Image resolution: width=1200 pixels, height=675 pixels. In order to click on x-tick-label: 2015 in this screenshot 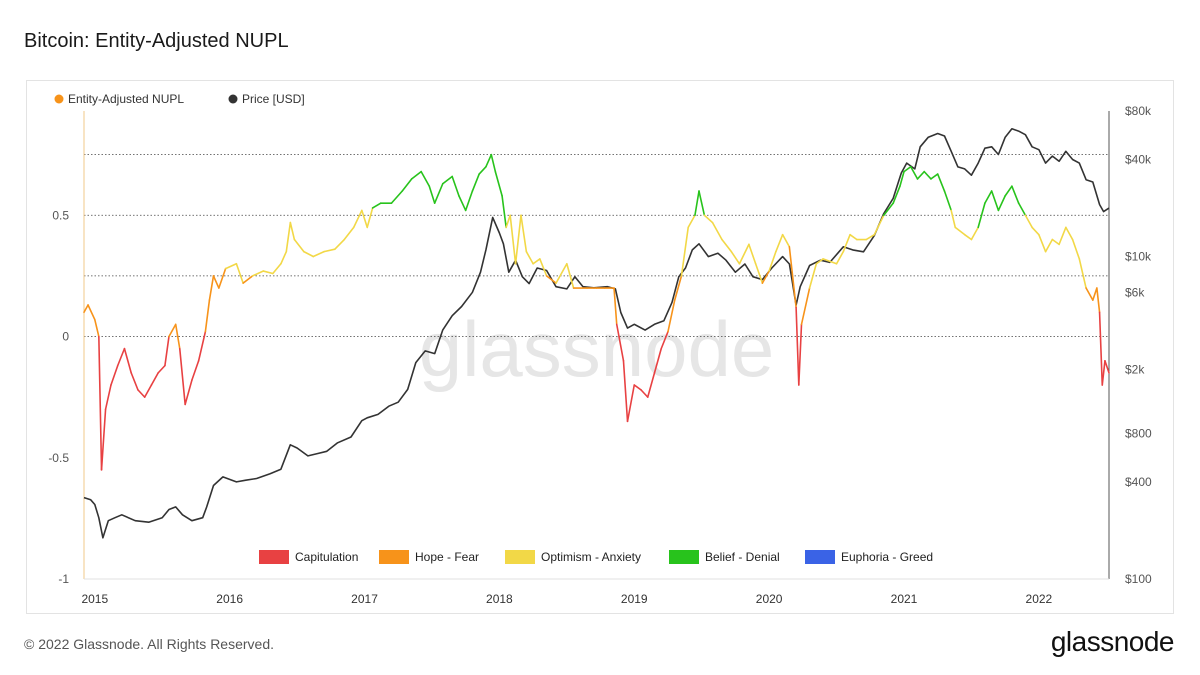, I will do `click(94, 599)`.